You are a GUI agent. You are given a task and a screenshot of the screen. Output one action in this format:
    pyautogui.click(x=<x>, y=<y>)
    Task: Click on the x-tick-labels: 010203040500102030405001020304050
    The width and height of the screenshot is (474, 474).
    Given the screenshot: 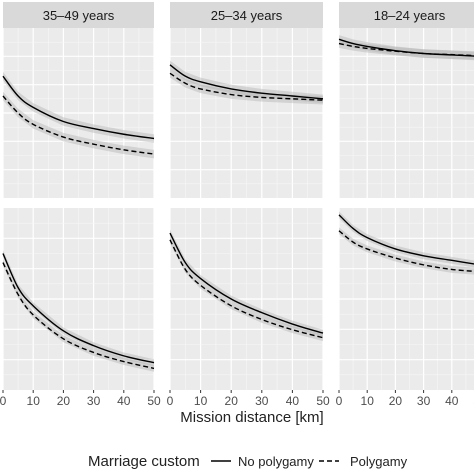 What is the action you would take?
    pyautogui.click(x=237, y=401)
    